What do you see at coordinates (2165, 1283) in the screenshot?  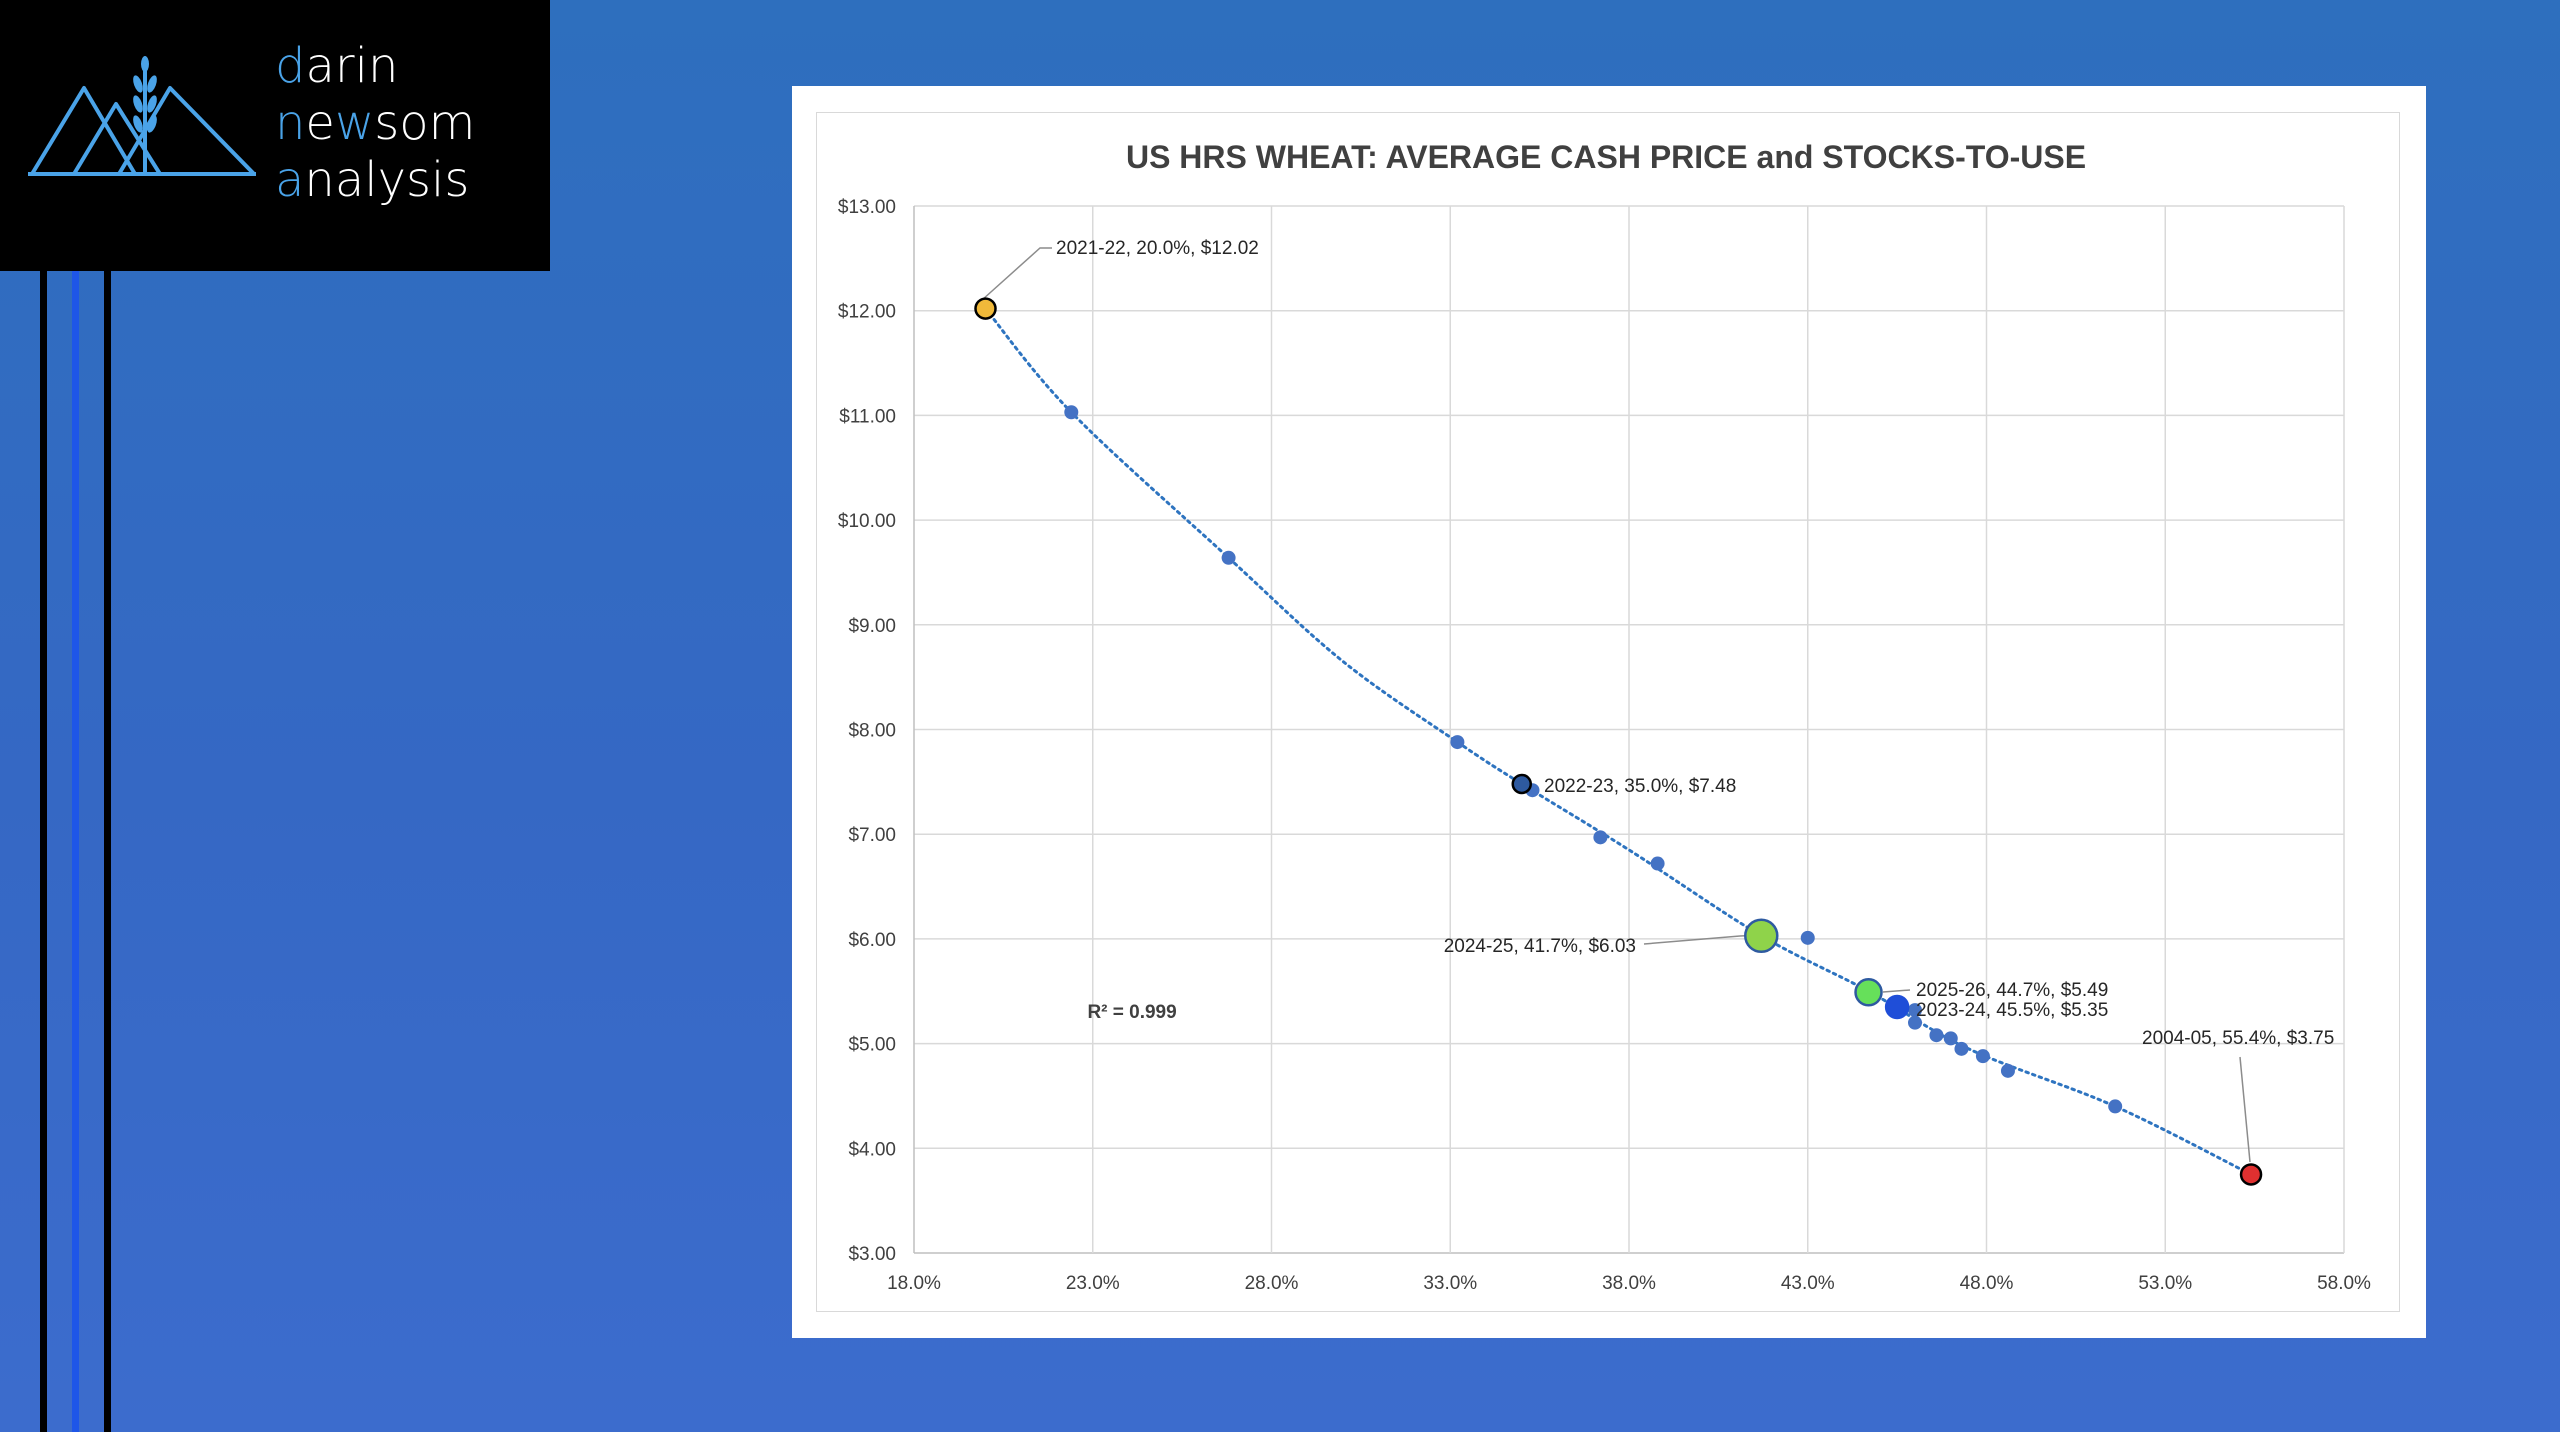 I see `x-tick-label: 53.0%` at bounding box center [2165, 1283].